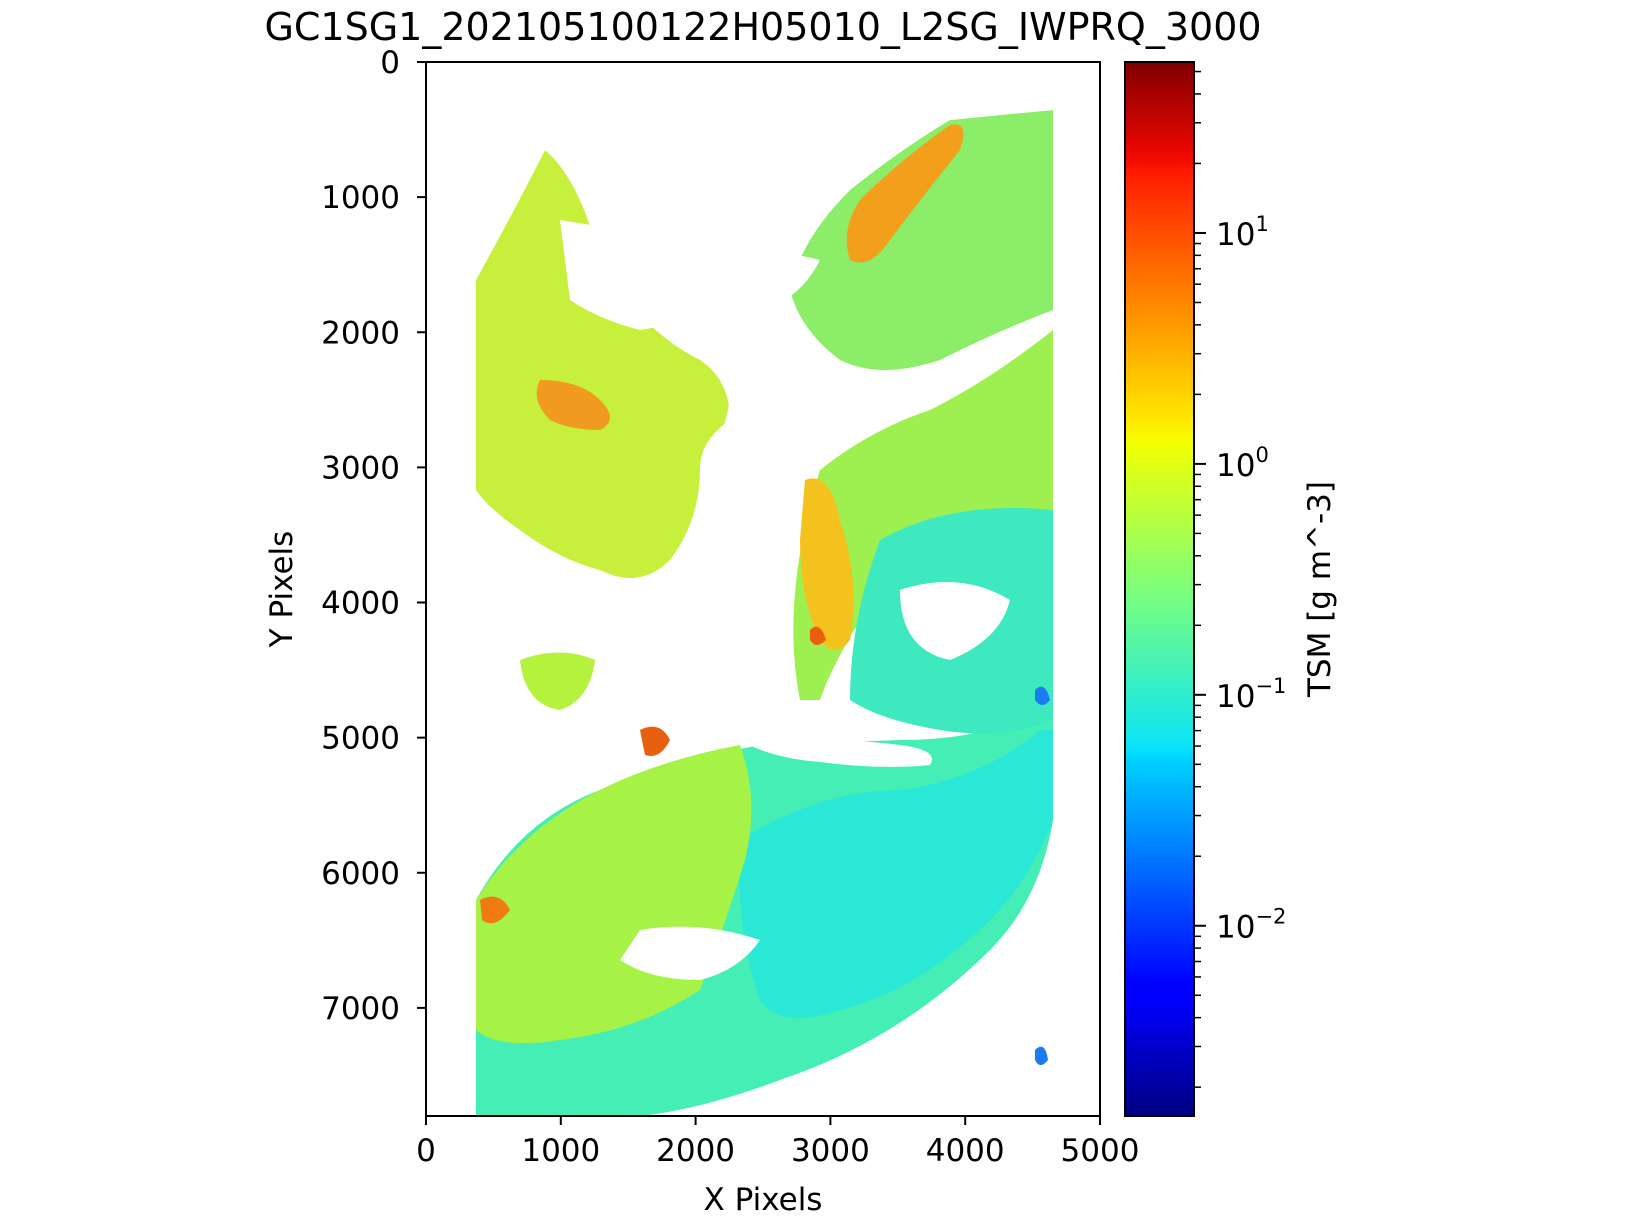 The width and height of the screenshot is (1638, 1228). I want to click on region-clear-water-speck, so click(1042, 695).